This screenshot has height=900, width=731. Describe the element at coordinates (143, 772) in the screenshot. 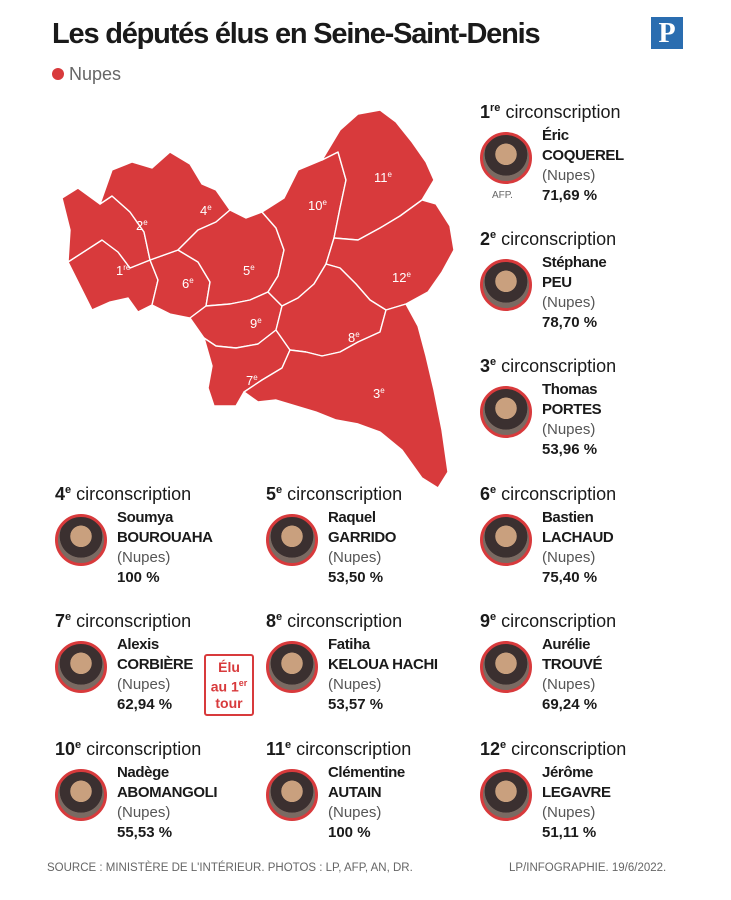

I see `deputy-first-name: Nadège` at that location.